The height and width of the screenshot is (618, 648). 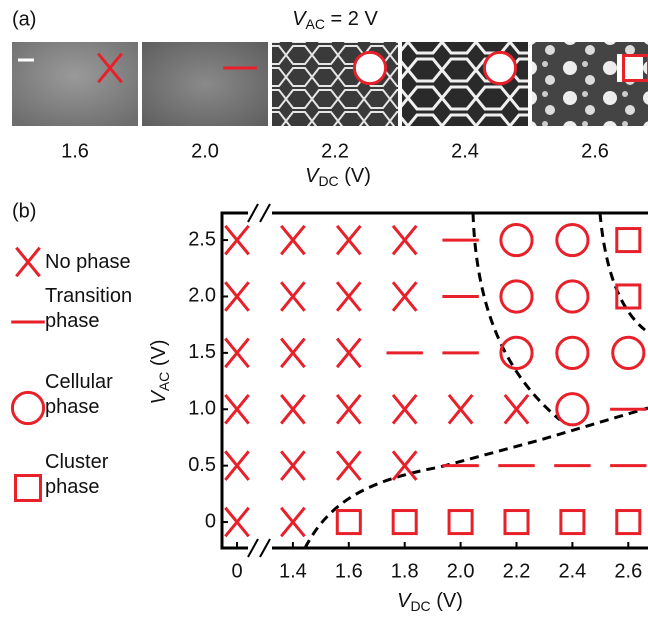 I want to click on y-tick-label: 0, so click(x=210, y=521).